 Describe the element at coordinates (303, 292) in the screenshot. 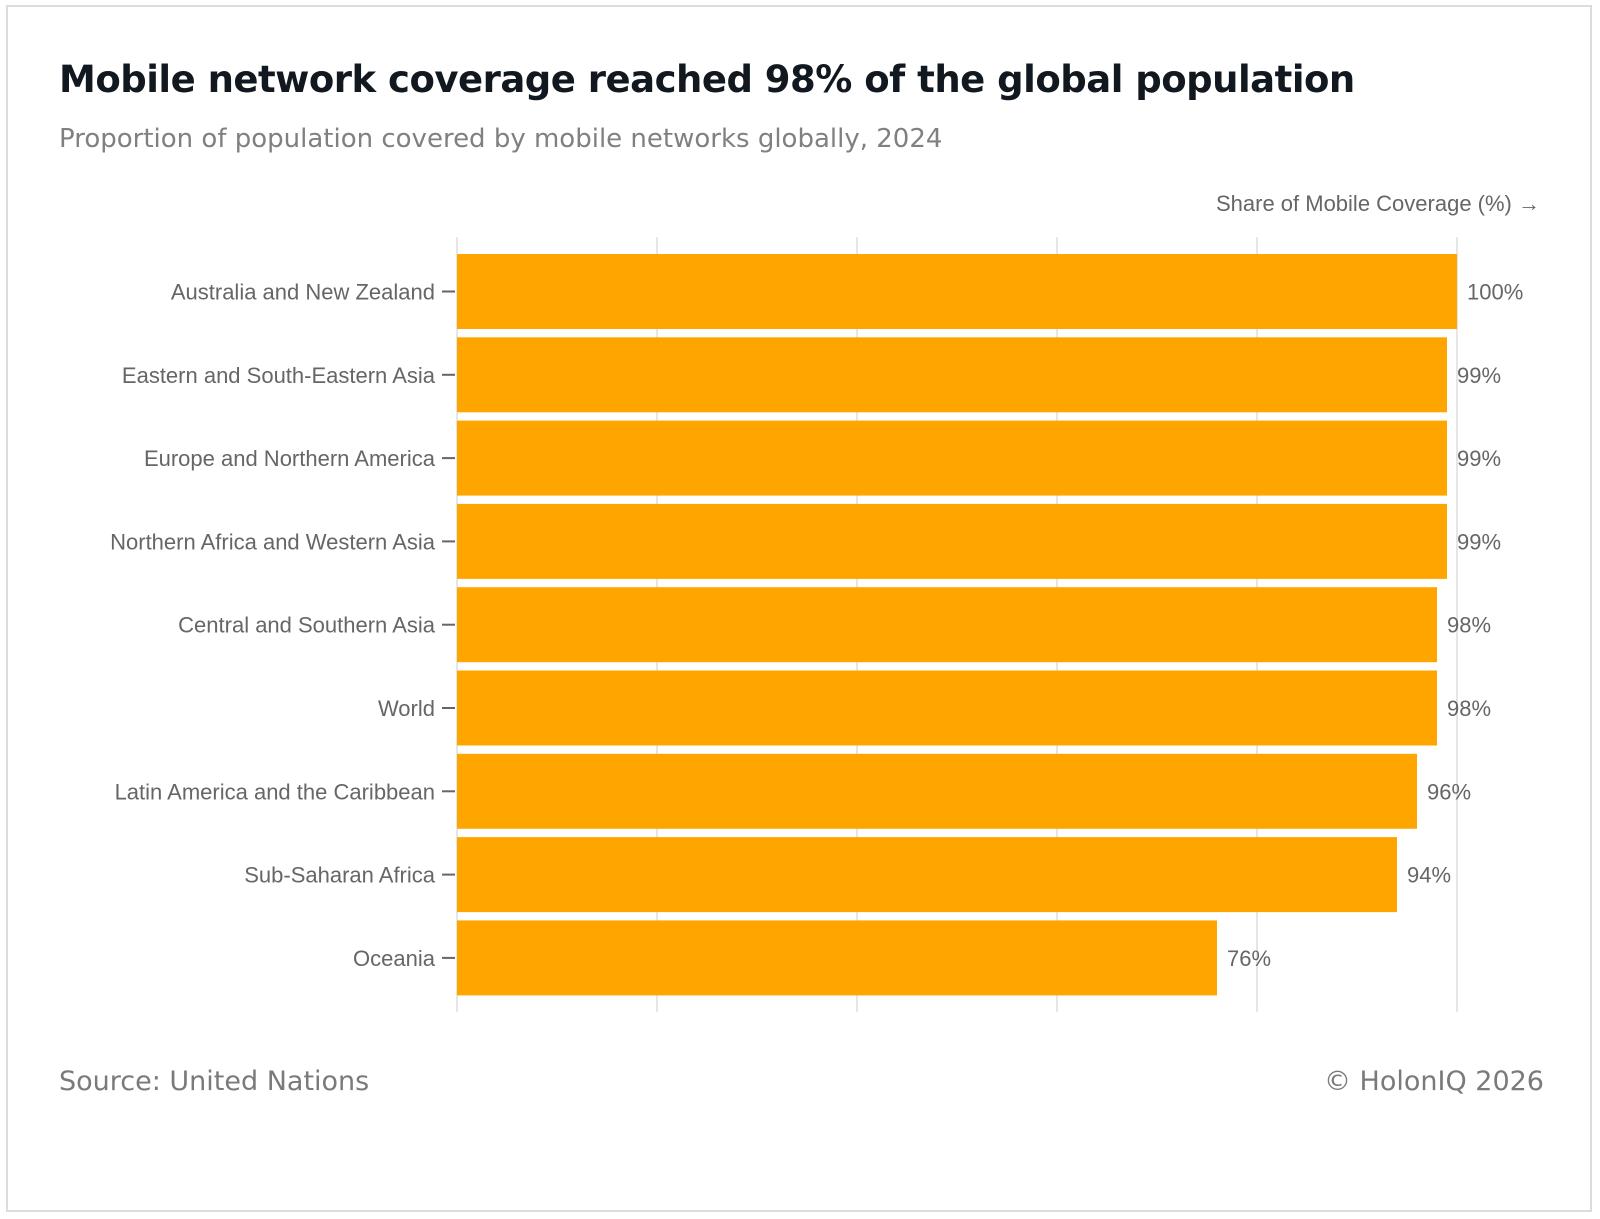

I see `category-label: Australia and New Zealand` at that location.